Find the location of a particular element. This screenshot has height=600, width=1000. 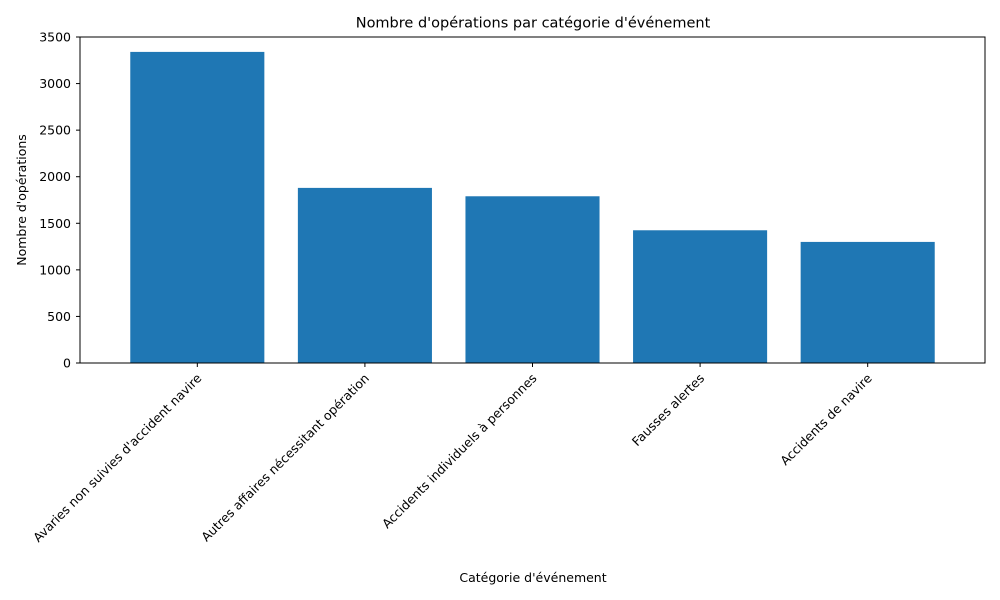

y-tick-label: 2500 is located at coordinates (55, 130).